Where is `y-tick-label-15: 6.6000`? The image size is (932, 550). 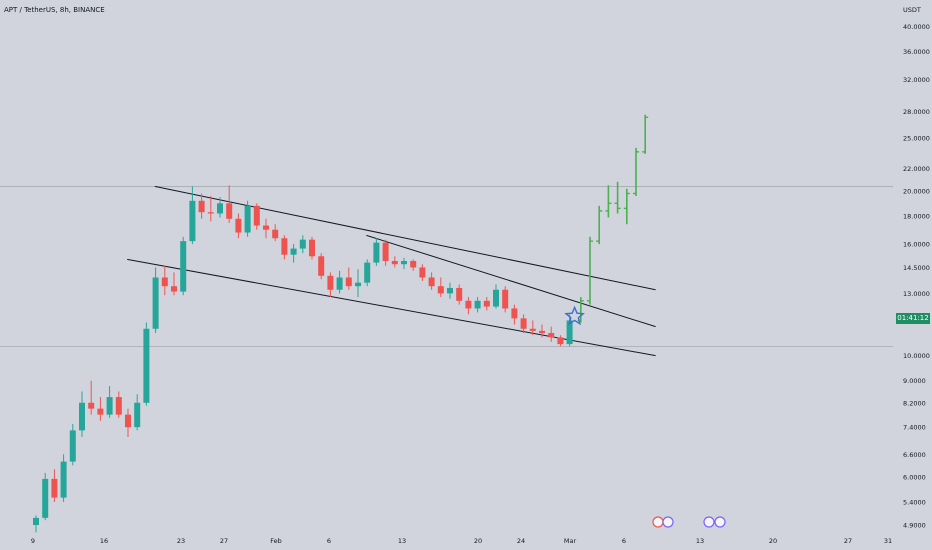 y-tick-label-15: 6.6000 is located at coordinates (914, 455).